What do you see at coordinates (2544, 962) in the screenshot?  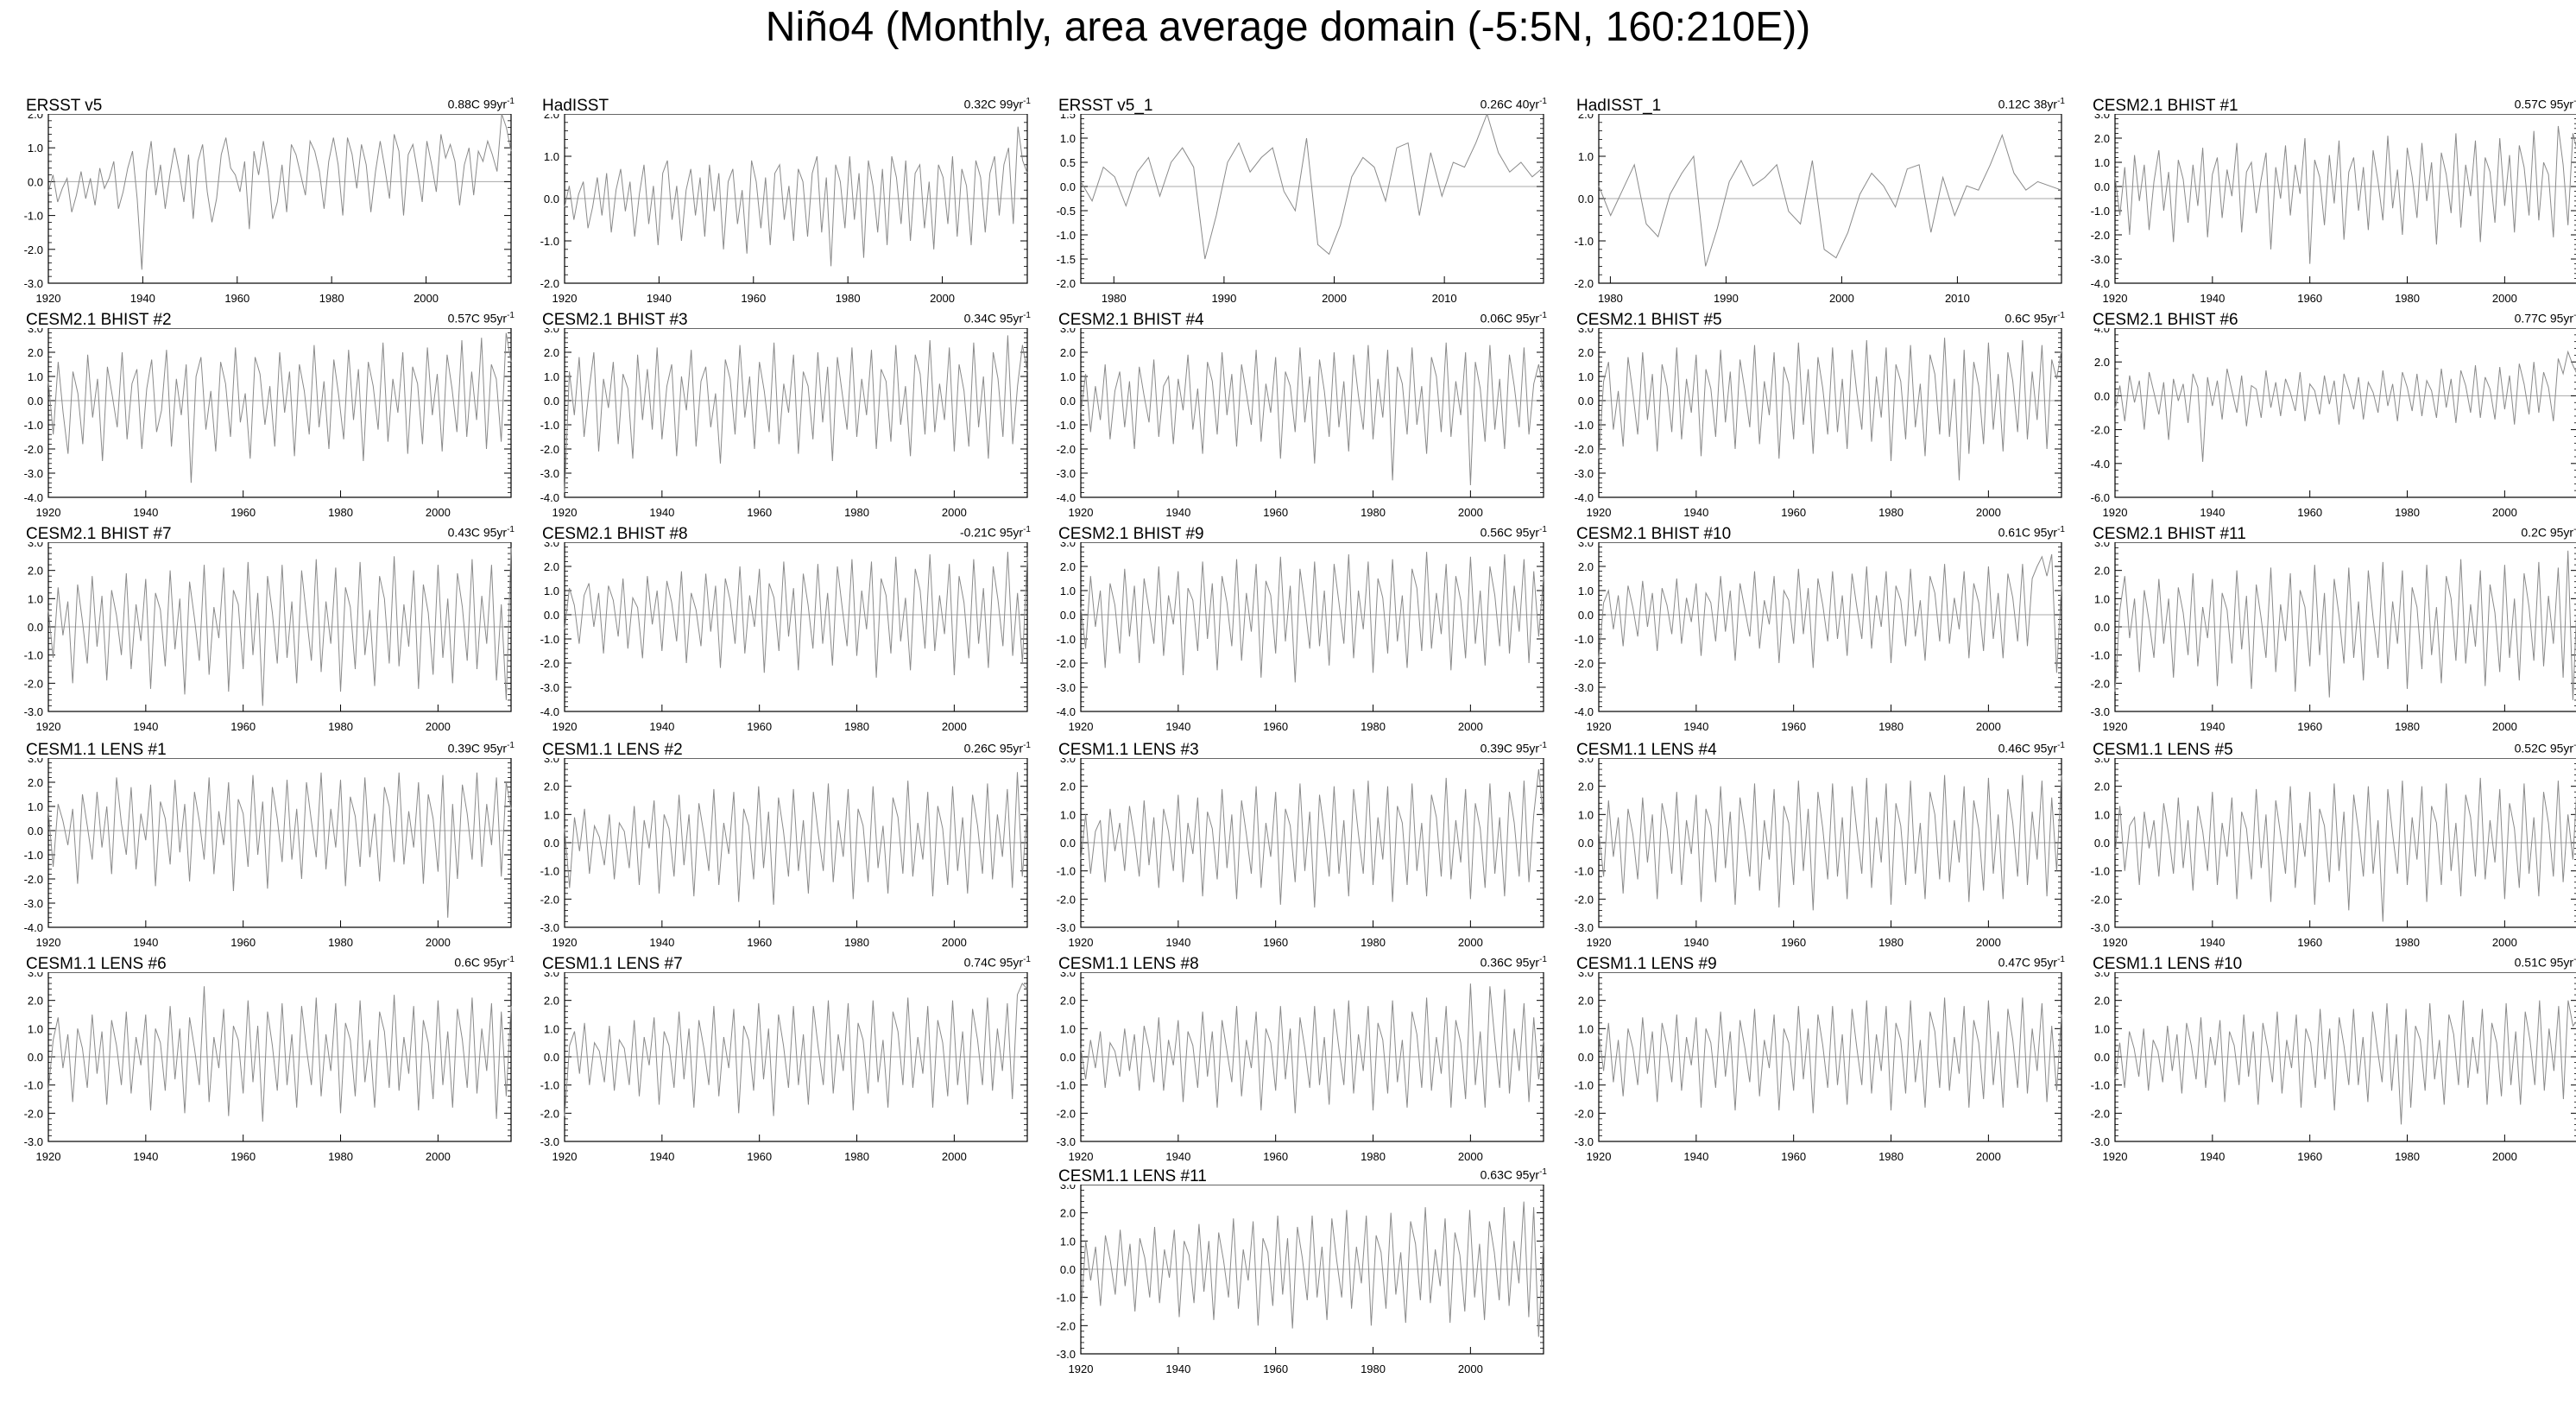 I see `trend-value: 0.51C 95yr` at bounding box center [2544, 962].